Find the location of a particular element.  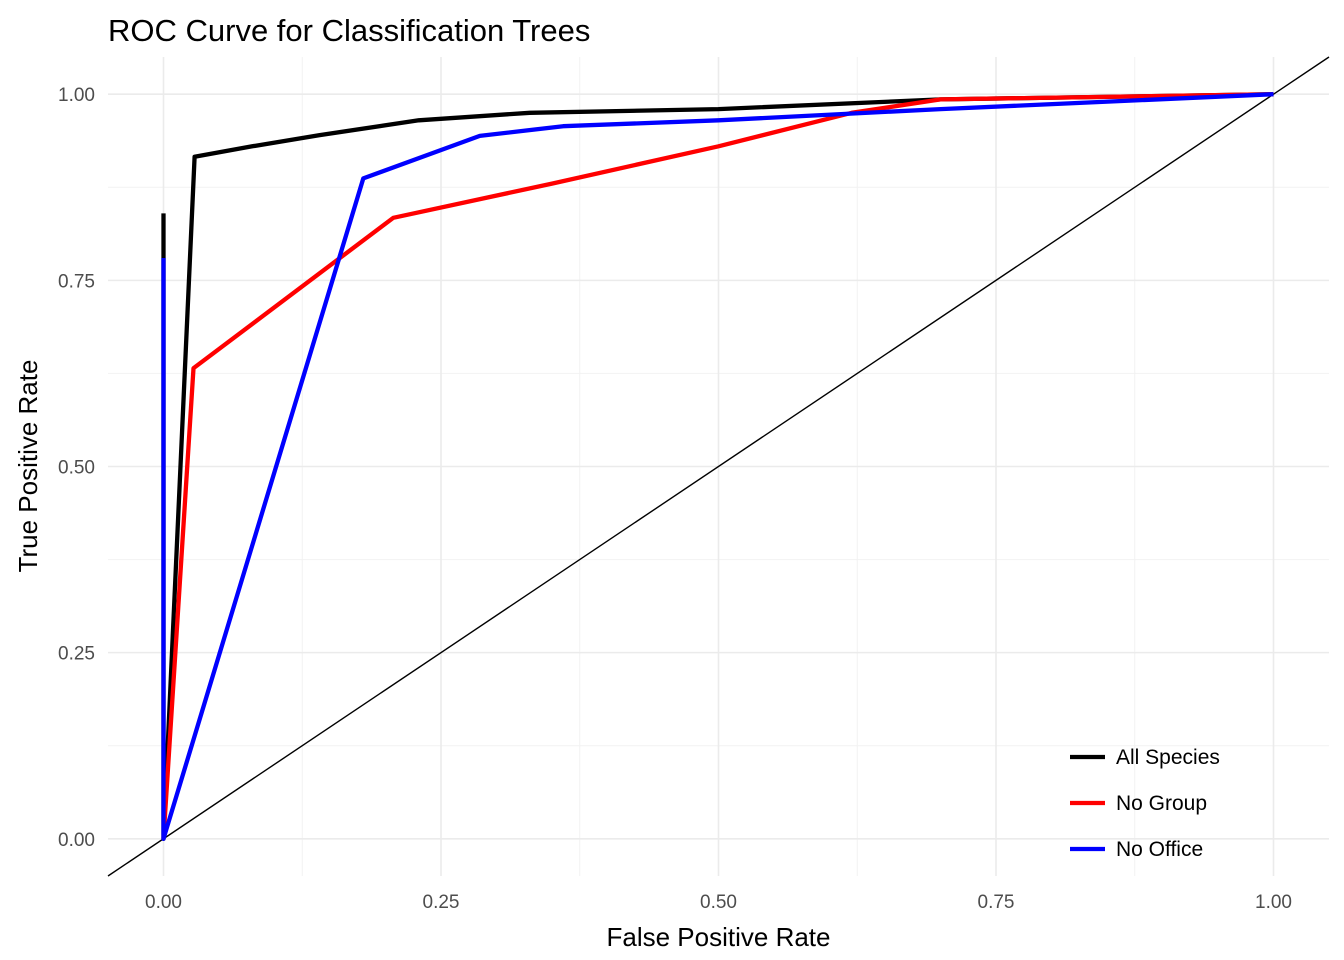

x-tick-label: 0.50 is located at coordinates (718, 902).